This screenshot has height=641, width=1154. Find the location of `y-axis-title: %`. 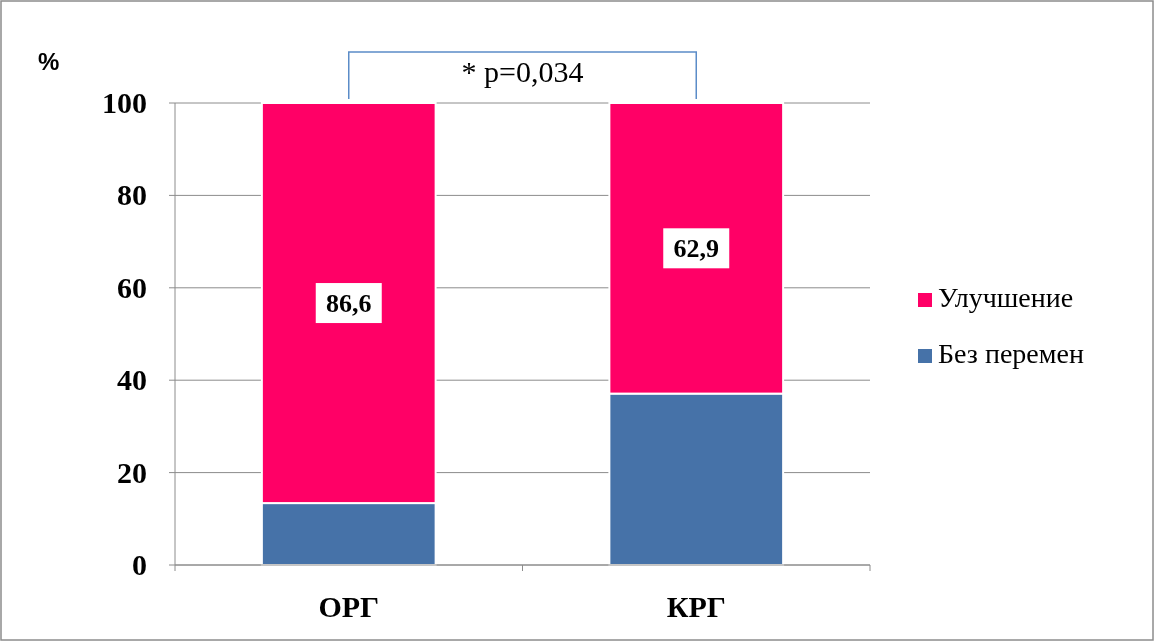

y-axis-title: % is located at coordinates (49, 61).